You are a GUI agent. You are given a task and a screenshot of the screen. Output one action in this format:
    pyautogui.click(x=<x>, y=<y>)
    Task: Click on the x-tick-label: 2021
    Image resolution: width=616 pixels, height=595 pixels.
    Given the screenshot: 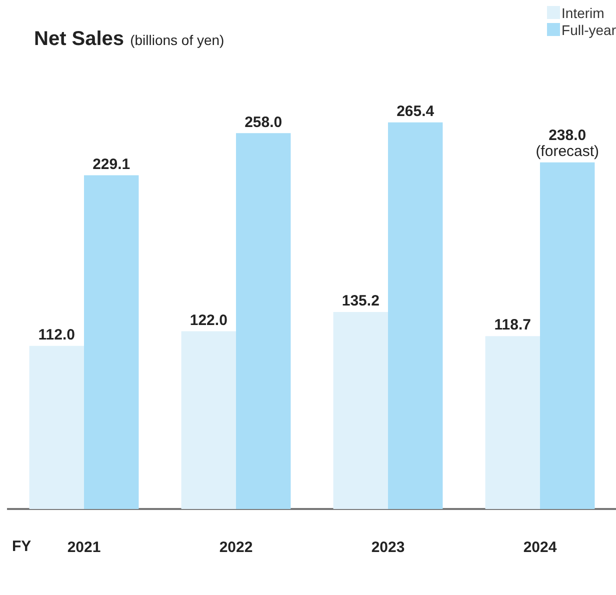 What is the action you would take?
    pyautogui.click(x=84, y=547)
    